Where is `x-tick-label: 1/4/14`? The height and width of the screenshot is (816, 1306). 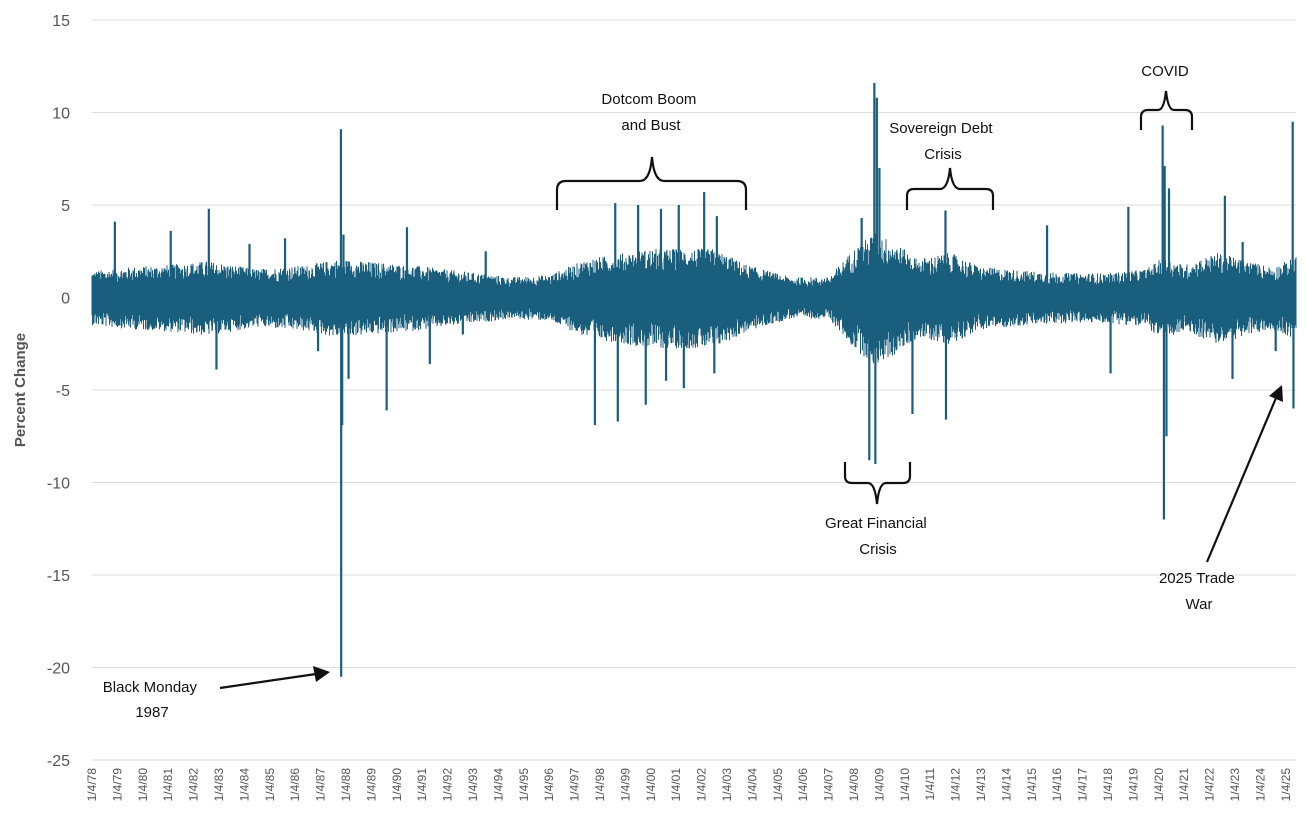 x-tick-label: 1/4/14 is located at coordinates (1006, 785).